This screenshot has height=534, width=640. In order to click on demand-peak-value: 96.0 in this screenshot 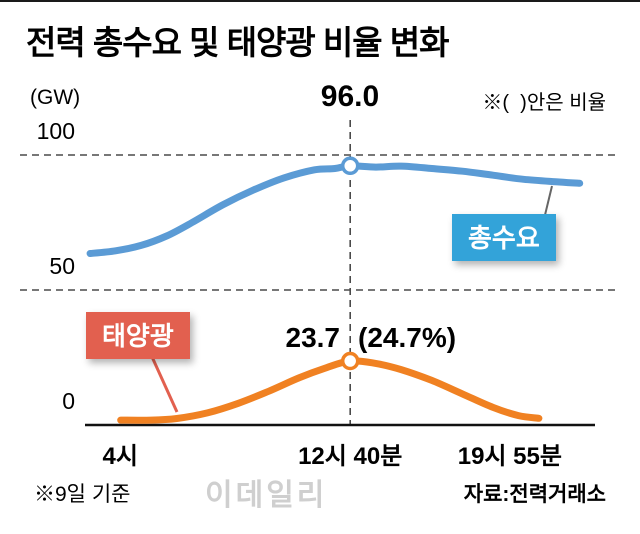, I will do `click(350, 96)`.